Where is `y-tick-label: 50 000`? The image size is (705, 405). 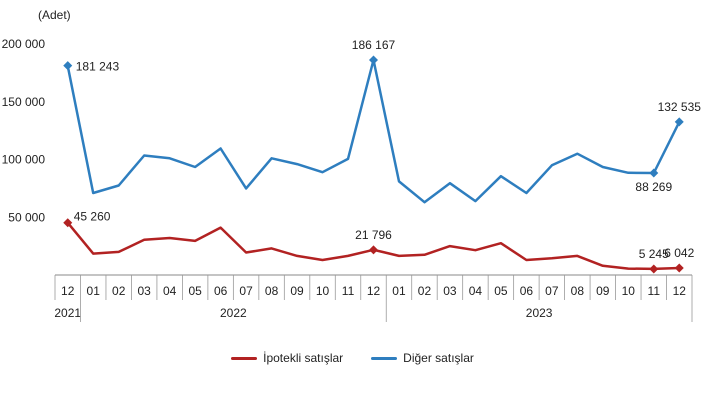
y-tick-label: 50 000 is located at coordinates (26, 217).